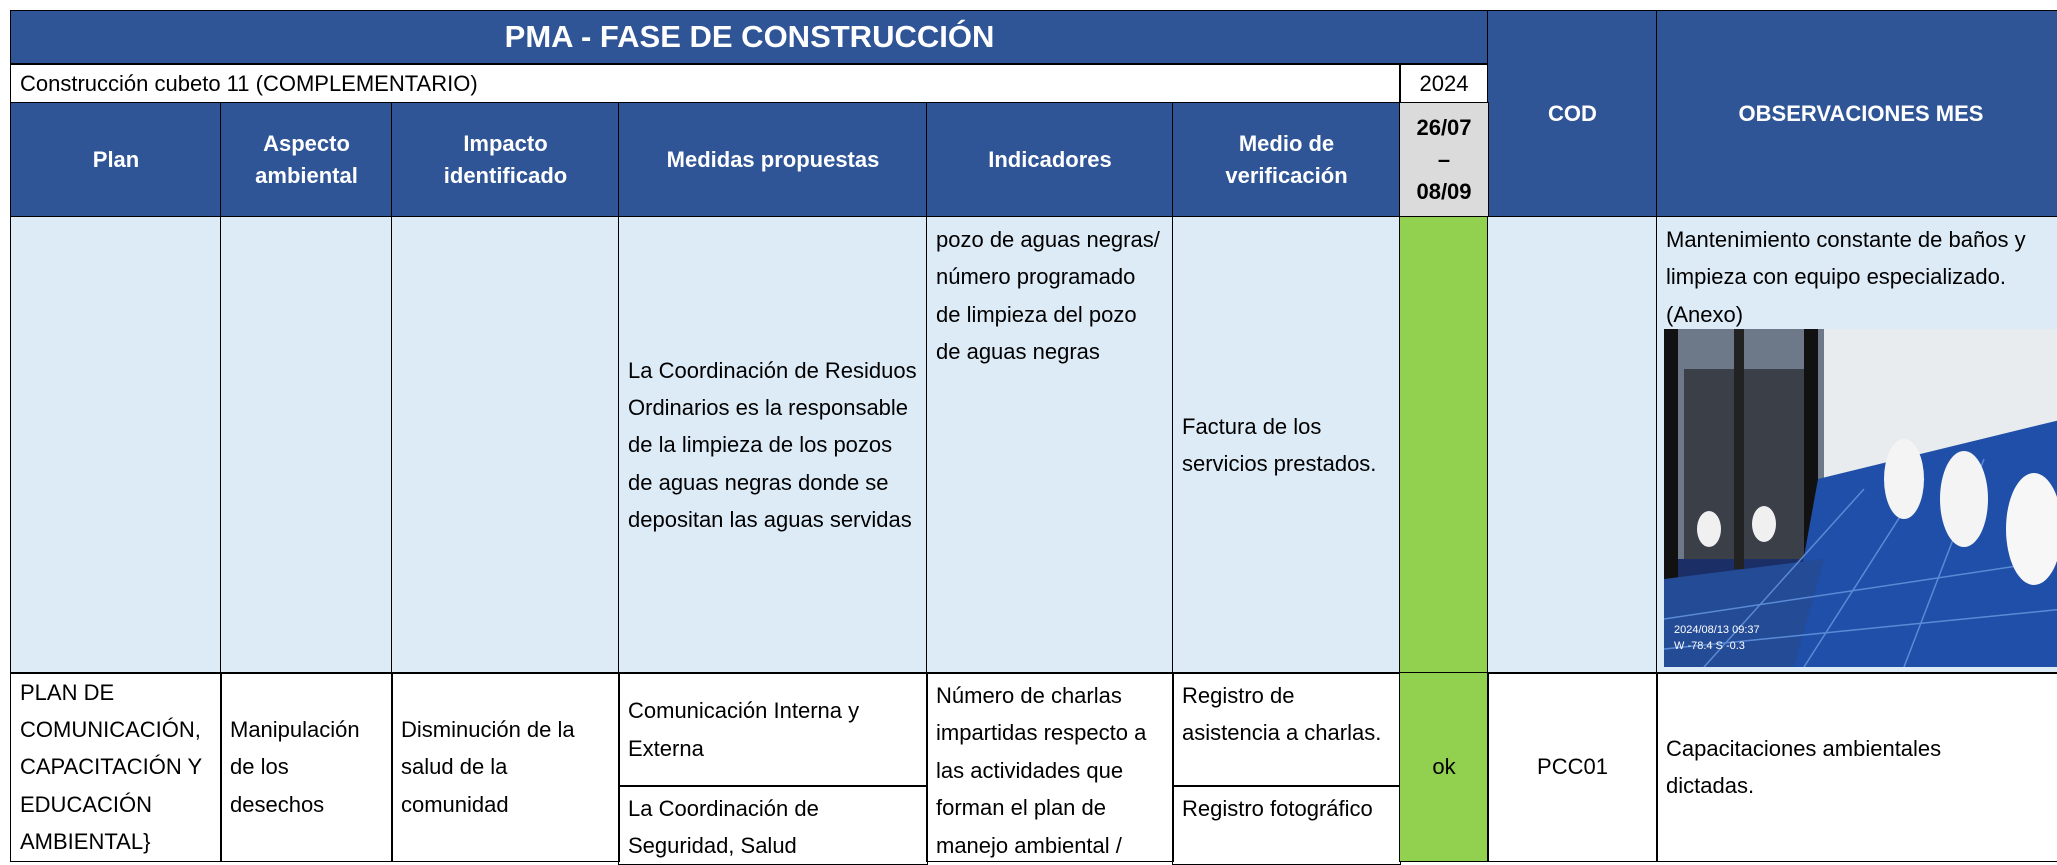 Image resolution: width=2057 pixels, height=865 pixels. I want to click on status-cell: ok, so click(1444, 767).